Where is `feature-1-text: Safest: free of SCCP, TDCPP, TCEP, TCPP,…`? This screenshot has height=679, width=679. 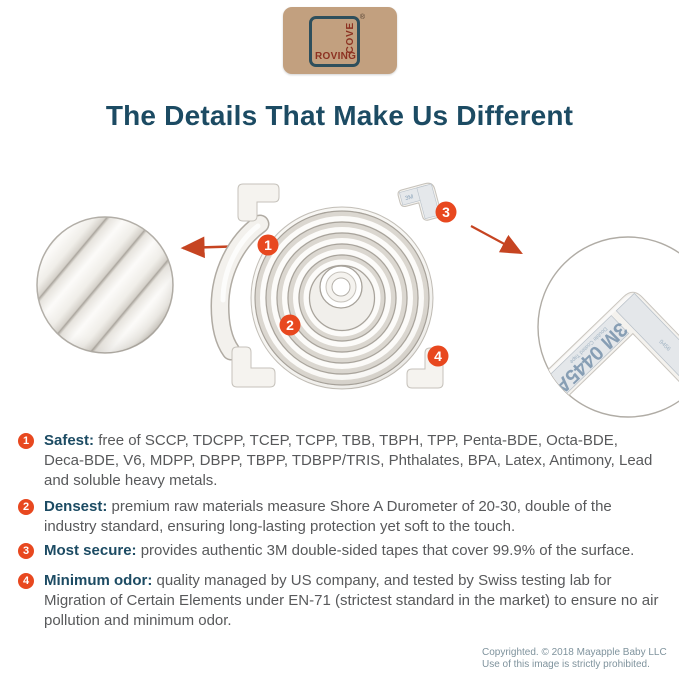
feature-1-text: Safest: free of SCCP, TDCPP, TCEP, TCPP,… is located at coordinates (352, 461).